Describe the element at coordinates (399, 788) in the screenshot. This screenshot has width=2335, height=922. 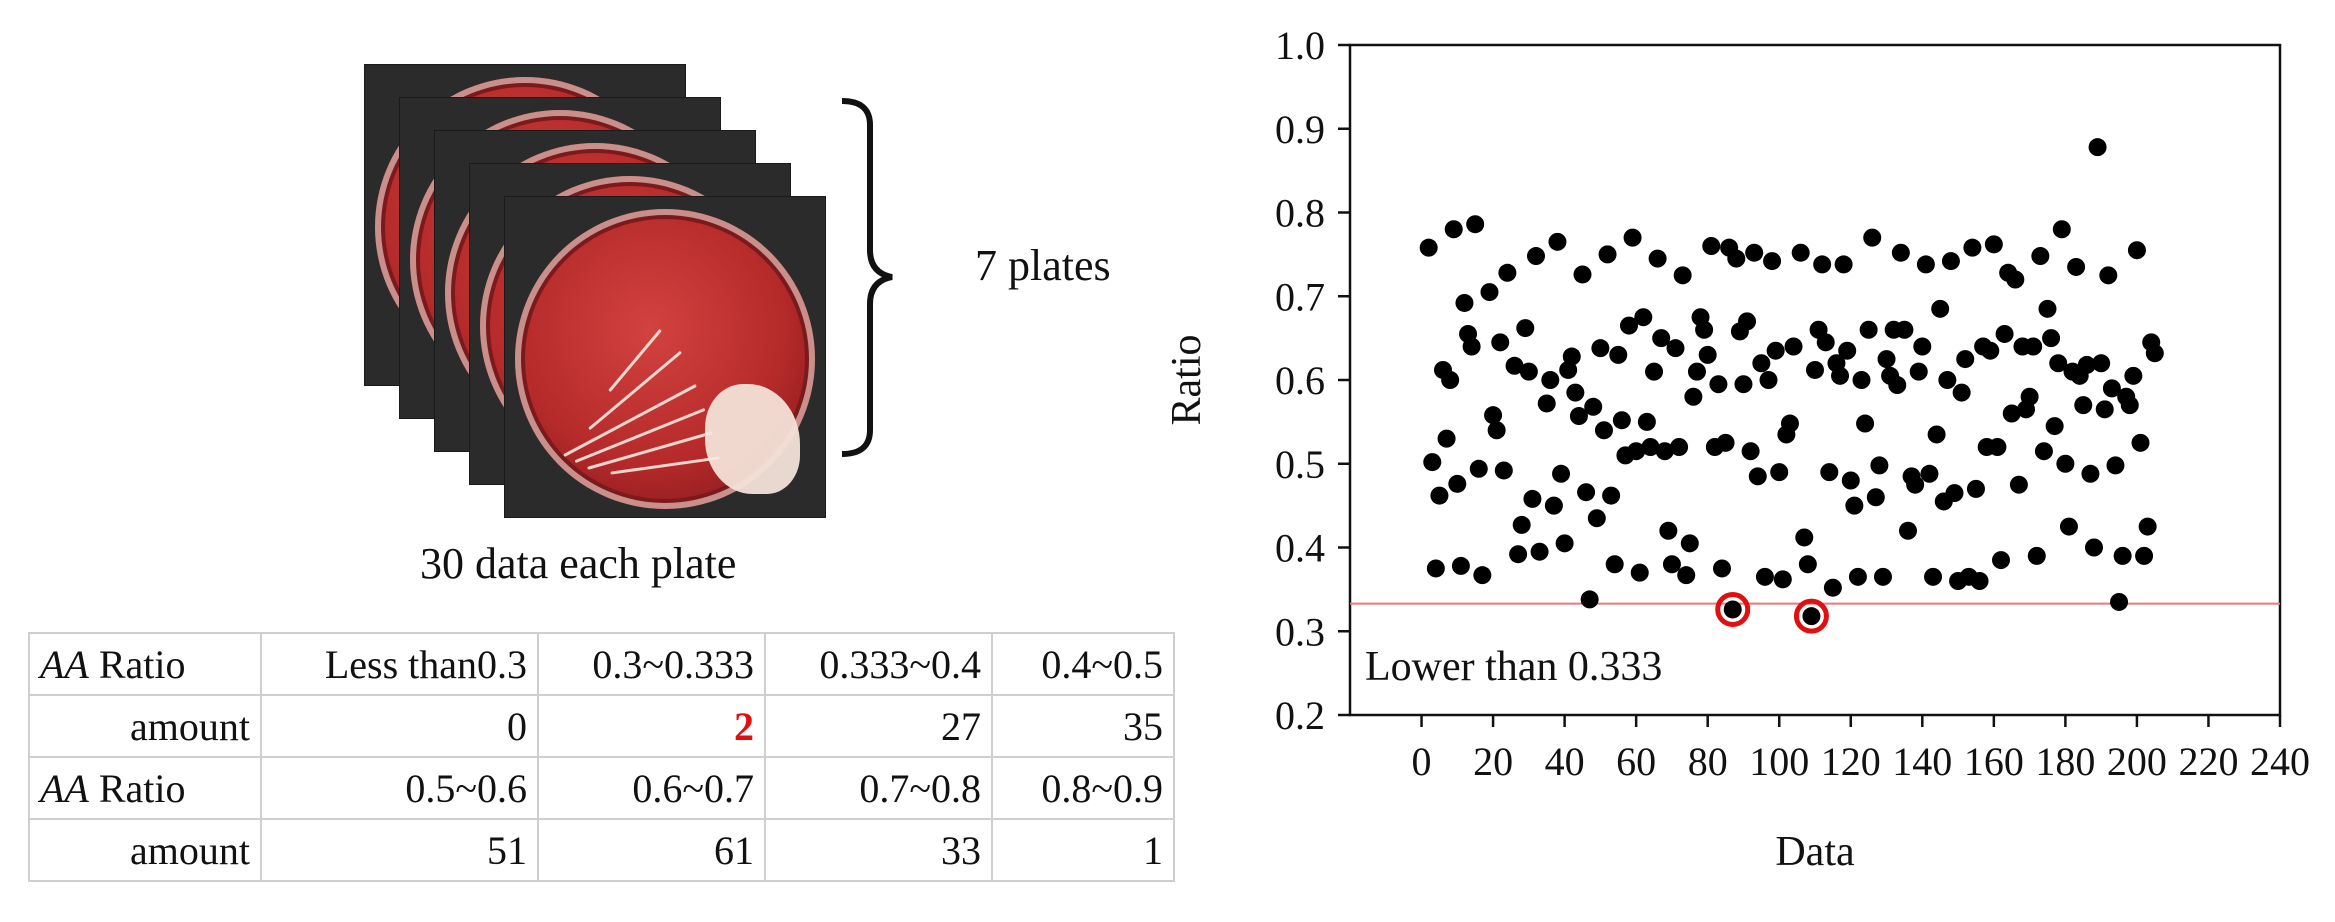
I see `table-cell: 0.5~0.6` at that location.